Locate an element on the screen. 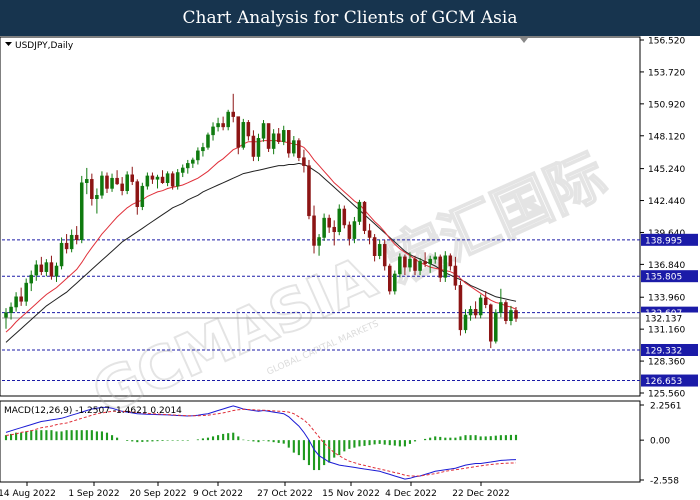  y-tick-label: 150.920 is located at coordinates (666, 105).